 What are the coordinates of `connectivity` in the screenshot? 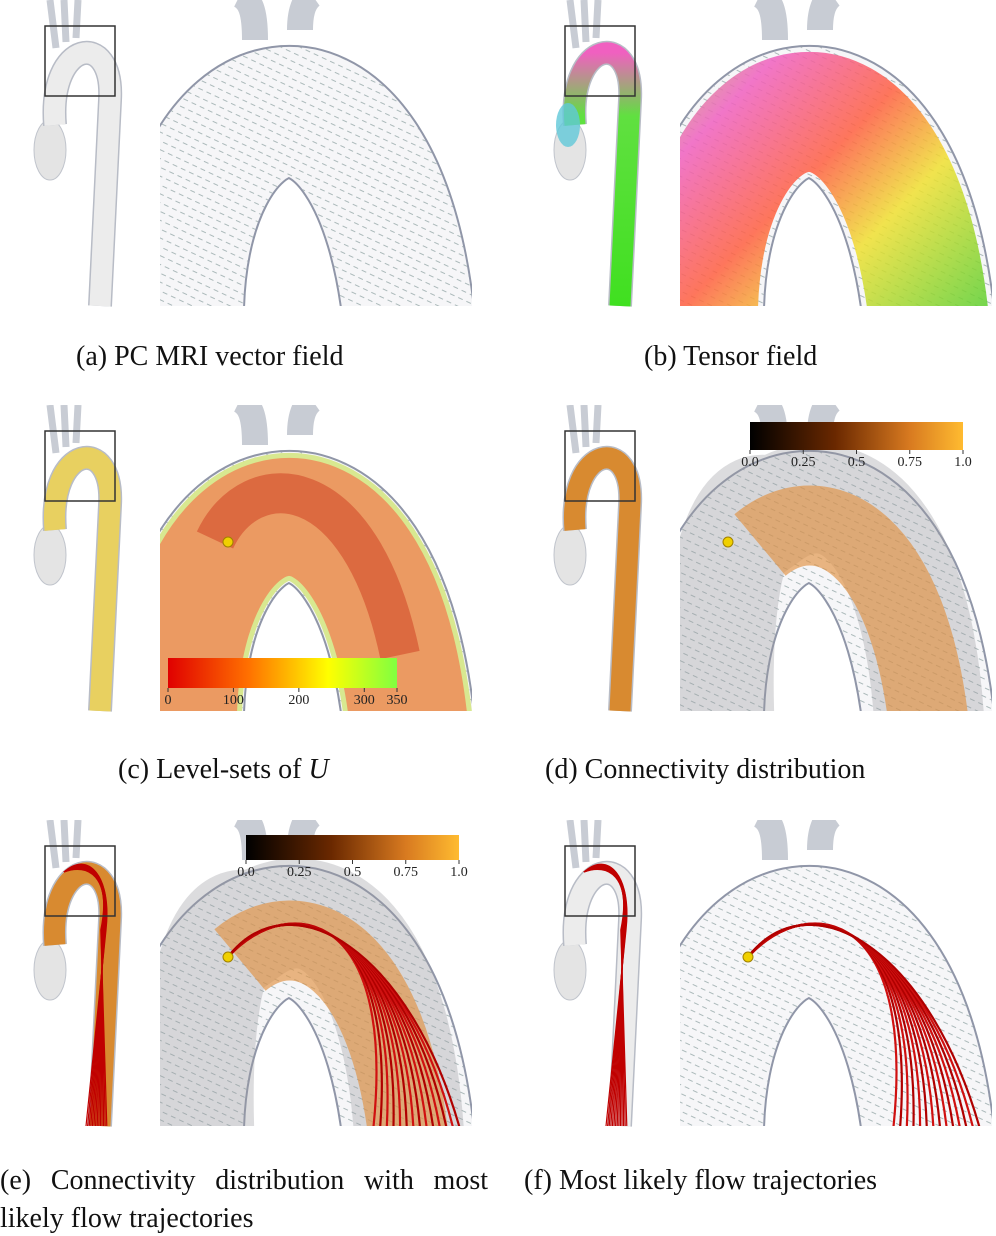 It's located at (851, 598).